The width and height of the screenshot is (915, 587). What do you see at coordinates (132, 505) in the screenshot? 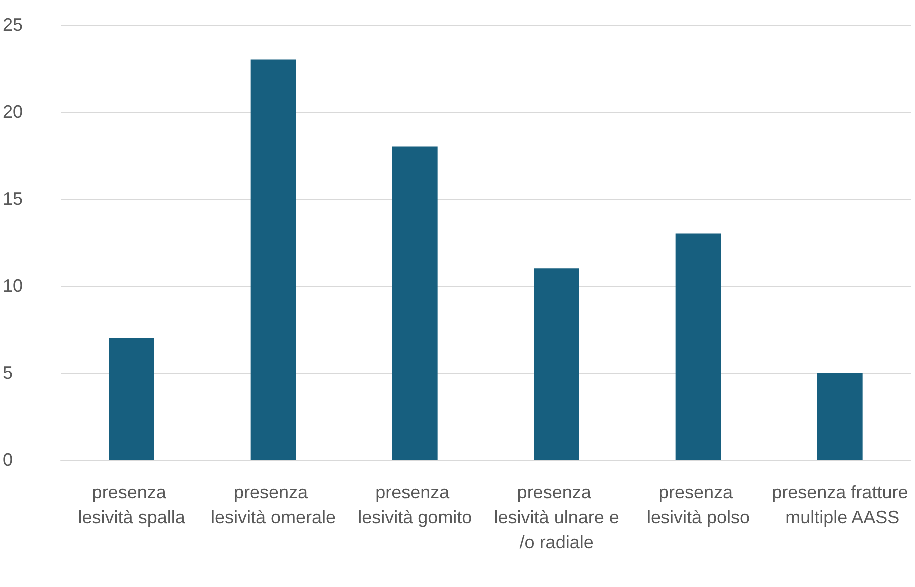
I see `x-tick-label: presenza lesività spalla` at bounding box center [132, 505].